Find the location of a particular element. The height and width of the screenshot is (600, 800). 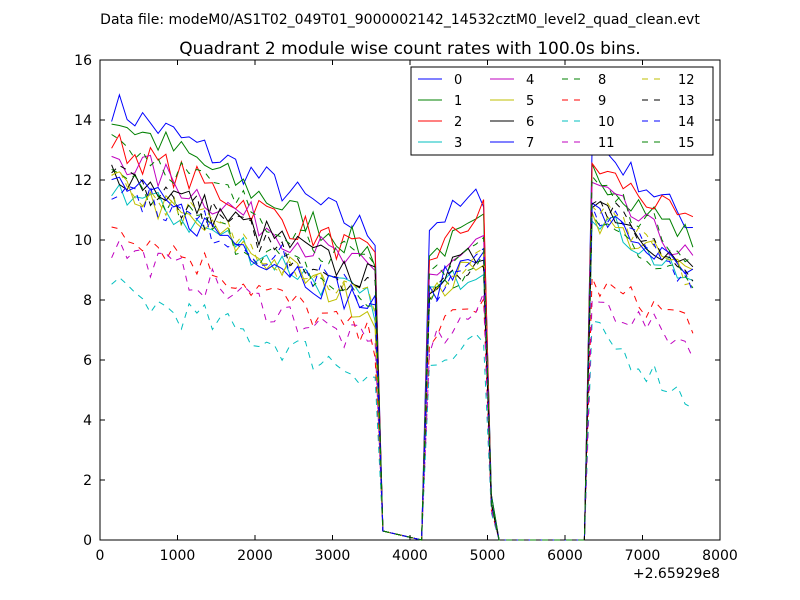

legend-label-8: 8 is located at coordinates (602, 80).